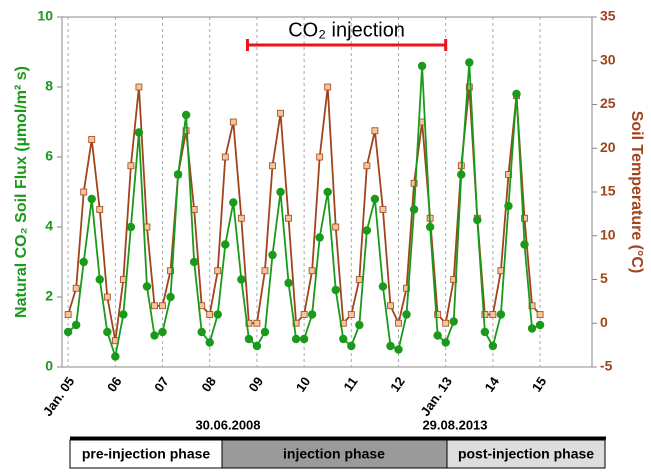  What do you see at coordinates (492, 383) in the screenshot?
I see `x-tick-label: 14` at bounding box center [492, 383].